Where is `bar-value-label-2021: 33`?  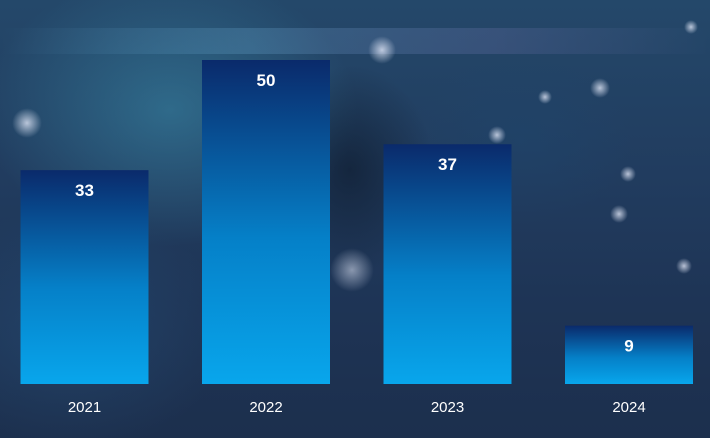 bar-value-label-2021: 33 is located at coordinates (84, 190).